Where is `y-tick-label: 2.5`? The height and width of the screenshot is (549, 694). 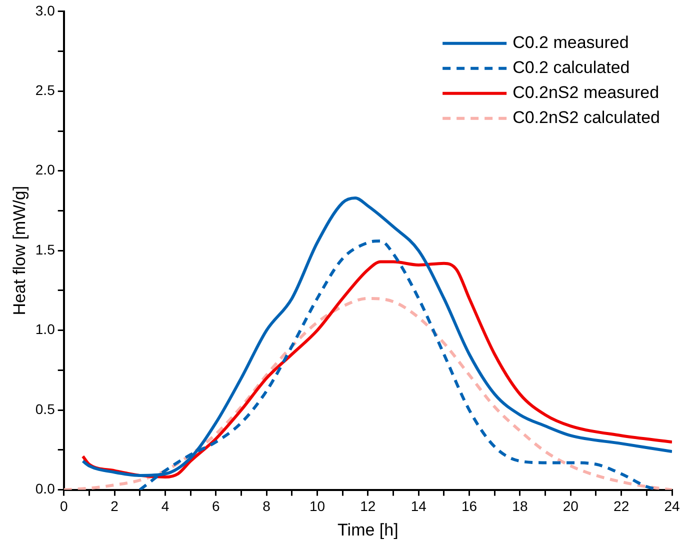 y-tick-label: 2.5 is located at coordinates (45, 90).